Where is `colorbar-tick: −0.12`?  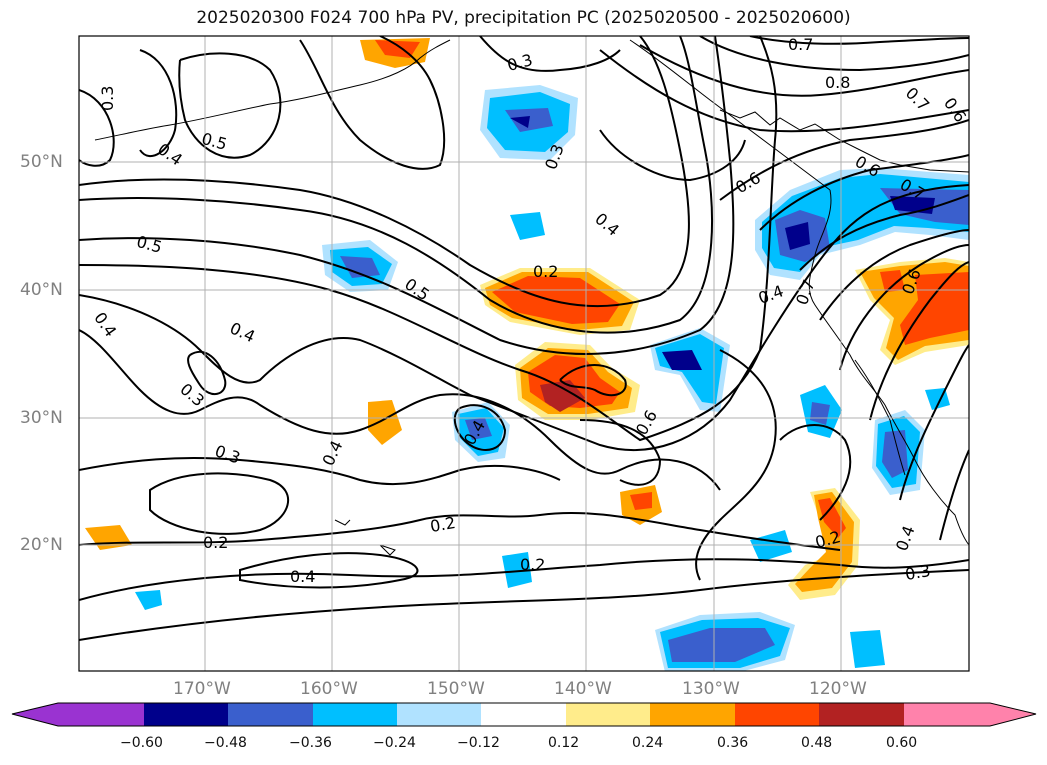
colorbar-tick: −0.12 is located at coordinates (478, 743).